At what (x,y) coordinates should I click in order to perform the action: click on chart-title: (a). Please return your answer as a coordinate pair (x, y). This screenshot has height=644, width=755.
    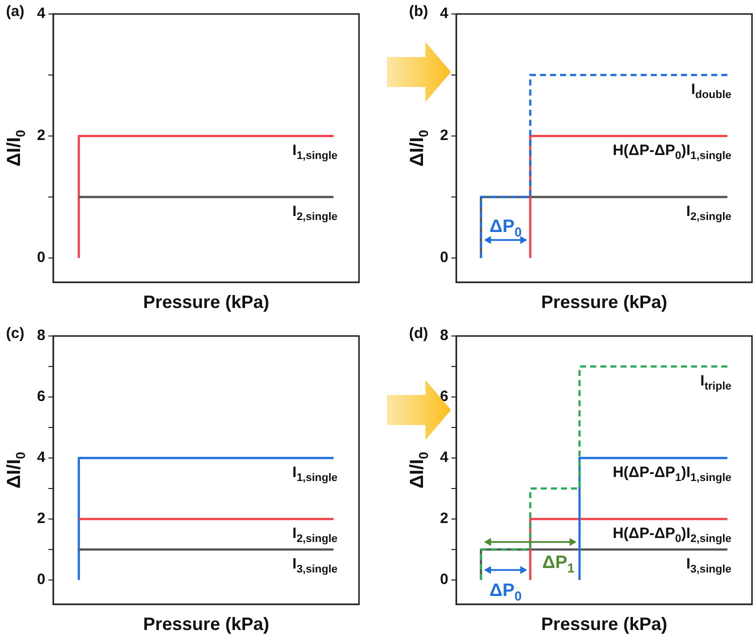
    Looking at the image, I should click on (15, 11).